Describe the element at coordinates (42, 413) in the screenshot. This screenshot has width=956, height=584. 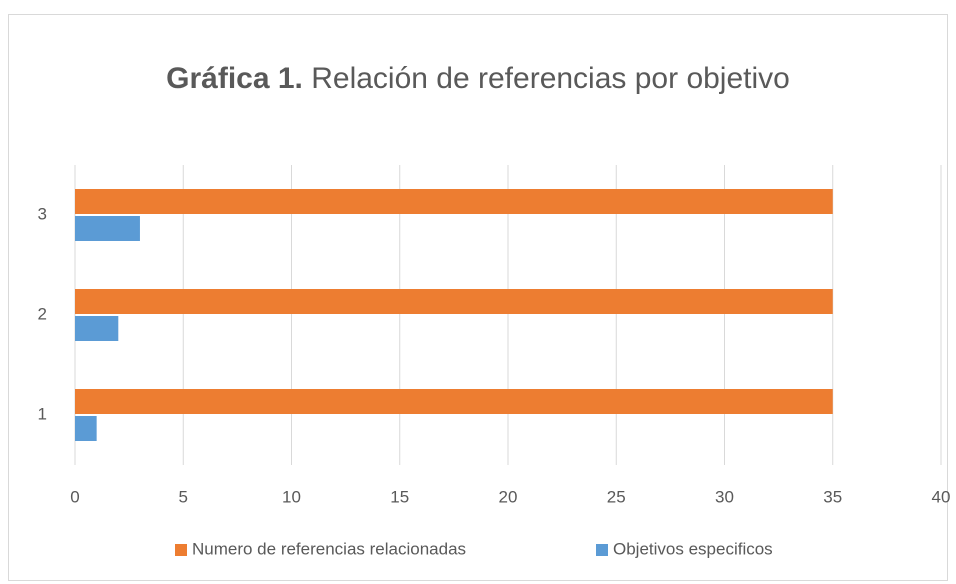
I see `y-tick-label: 1` at that location.